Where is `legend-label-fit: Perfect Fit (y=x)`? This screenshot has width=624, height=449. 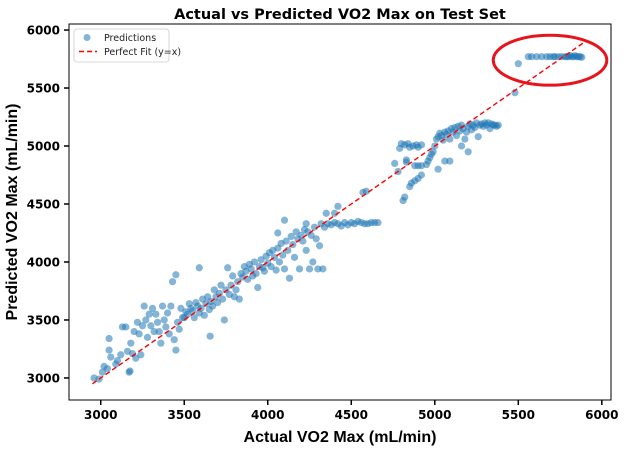 legend-label-fit: Perfect Fit (y=x) is located at coordinates (142, 52).